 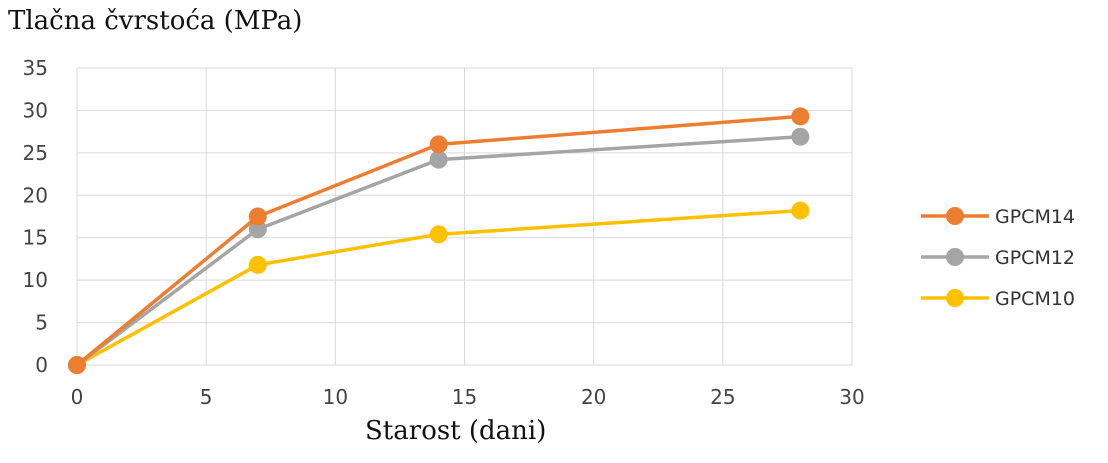 I want to click on legend: GPCM14 GPCM12 GPCM10, so click(x=998, y=258).